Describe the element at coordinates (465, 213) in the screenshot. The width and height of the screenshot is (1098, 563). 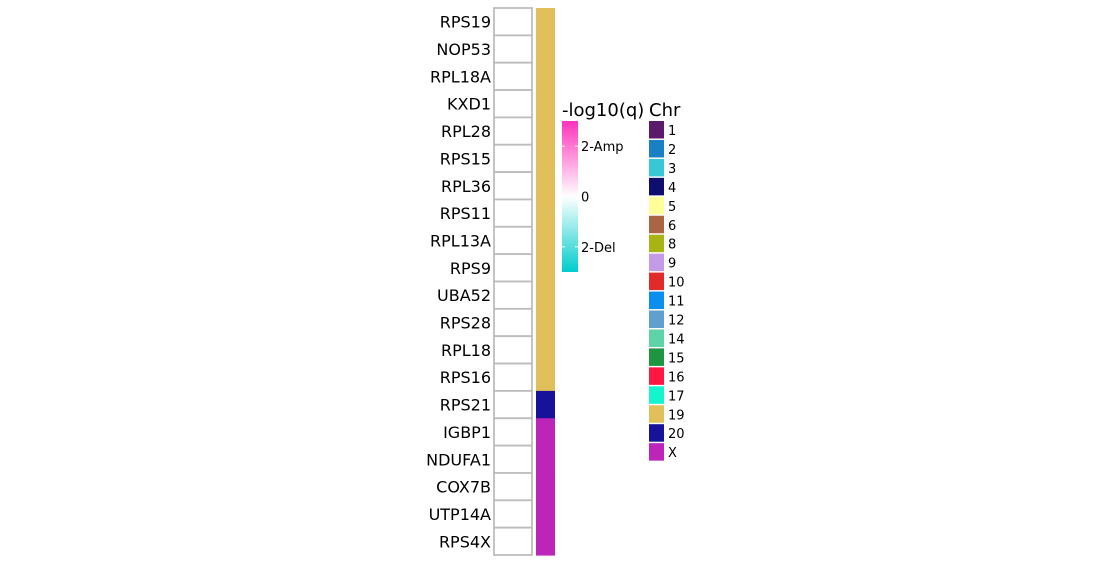
I see `gene-label: RPS11` at that location.